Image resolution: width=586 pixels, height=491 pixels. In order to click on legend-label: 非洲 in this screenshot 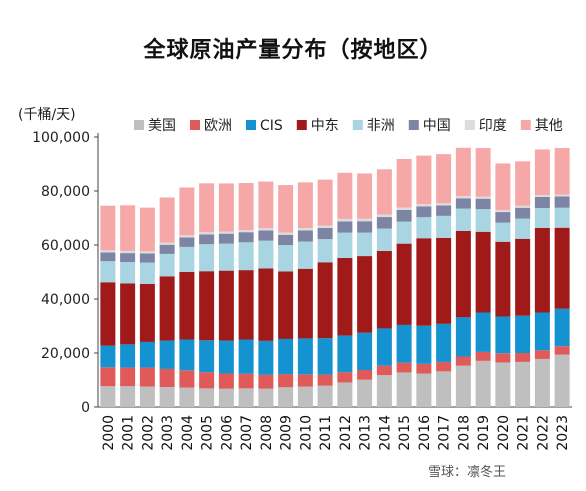, I will do `click(381, 126)`.